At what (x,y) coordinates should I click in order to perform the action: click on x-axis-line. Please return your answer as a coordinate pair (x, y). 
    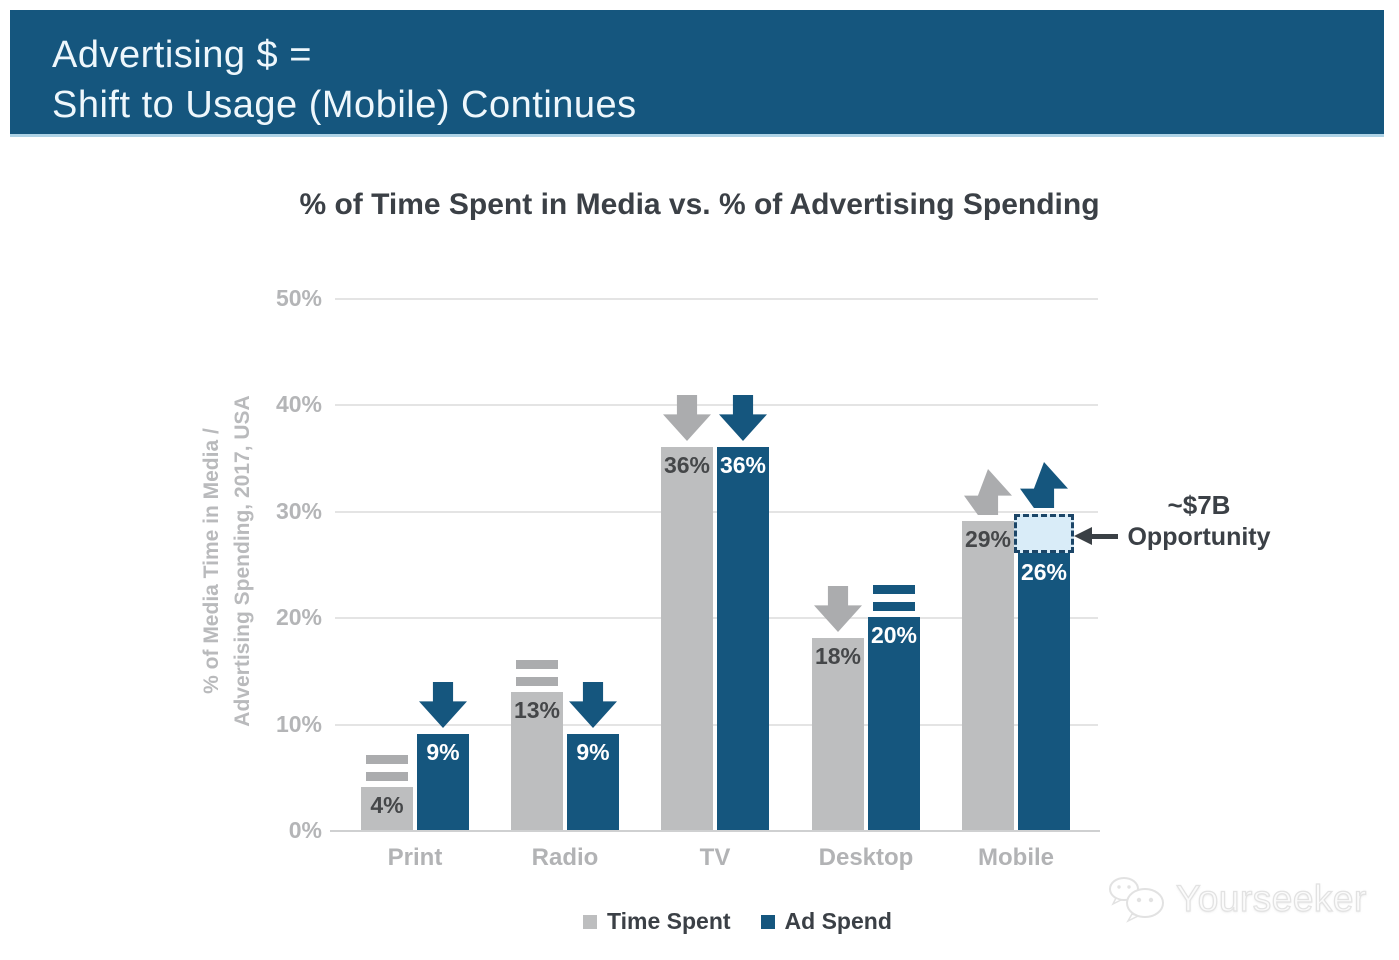
    Looking at the image, I should click on (715, 831).